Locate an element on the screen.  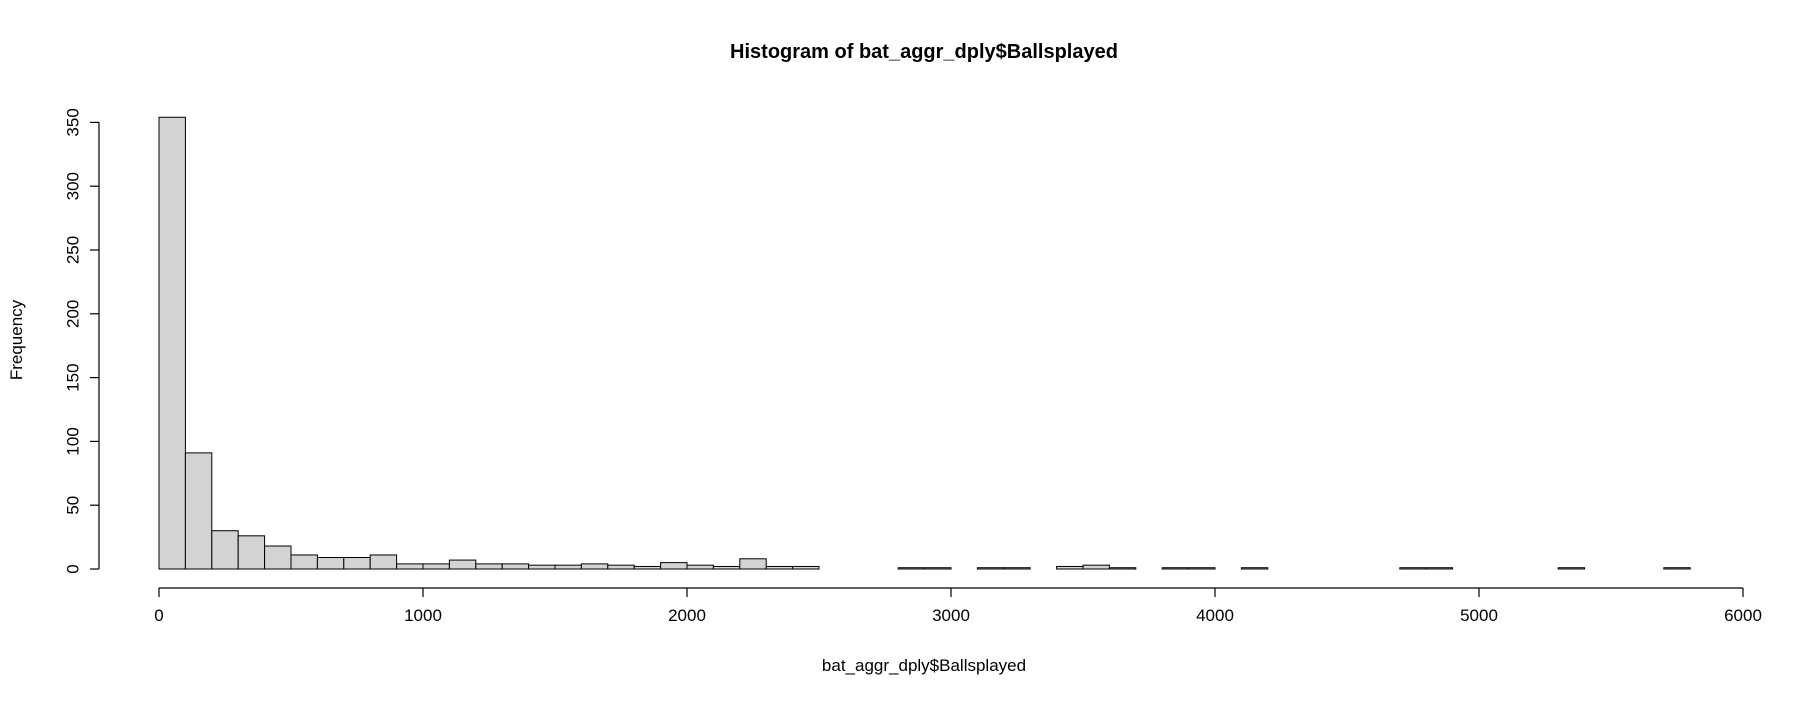
y-tick-label: 350 is located at coordinates (73, 122).